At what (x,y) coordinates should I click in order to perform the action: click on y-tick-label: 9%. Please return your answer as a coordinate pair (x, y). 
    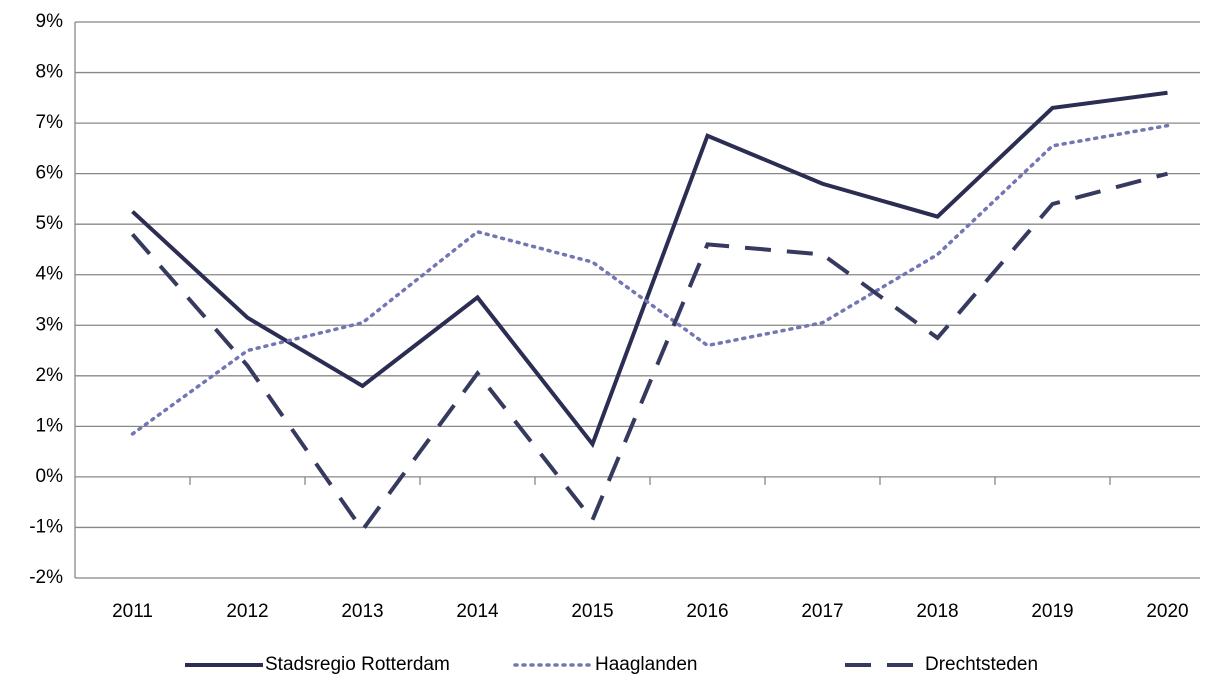
    Looking at the image, I should click on (50, 21).